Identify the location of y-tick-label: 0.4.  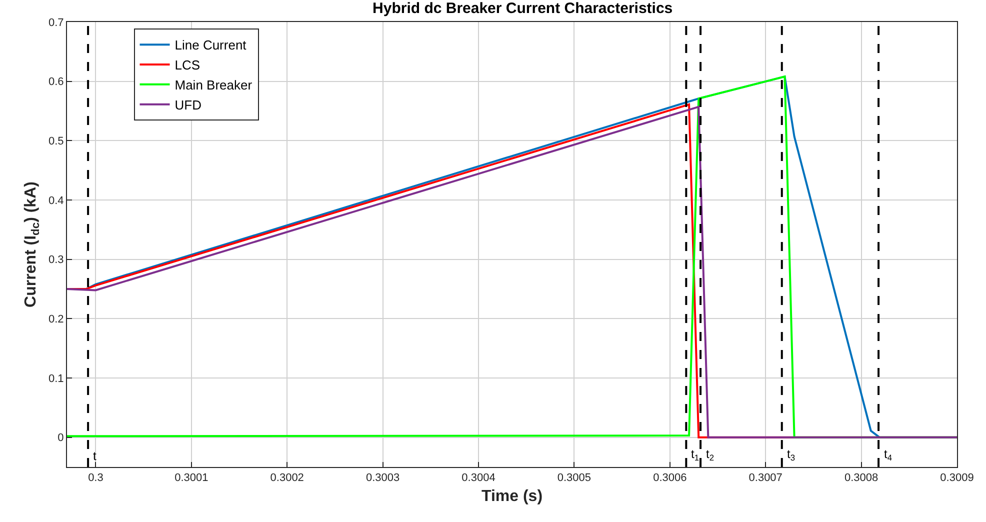
(56, 200).